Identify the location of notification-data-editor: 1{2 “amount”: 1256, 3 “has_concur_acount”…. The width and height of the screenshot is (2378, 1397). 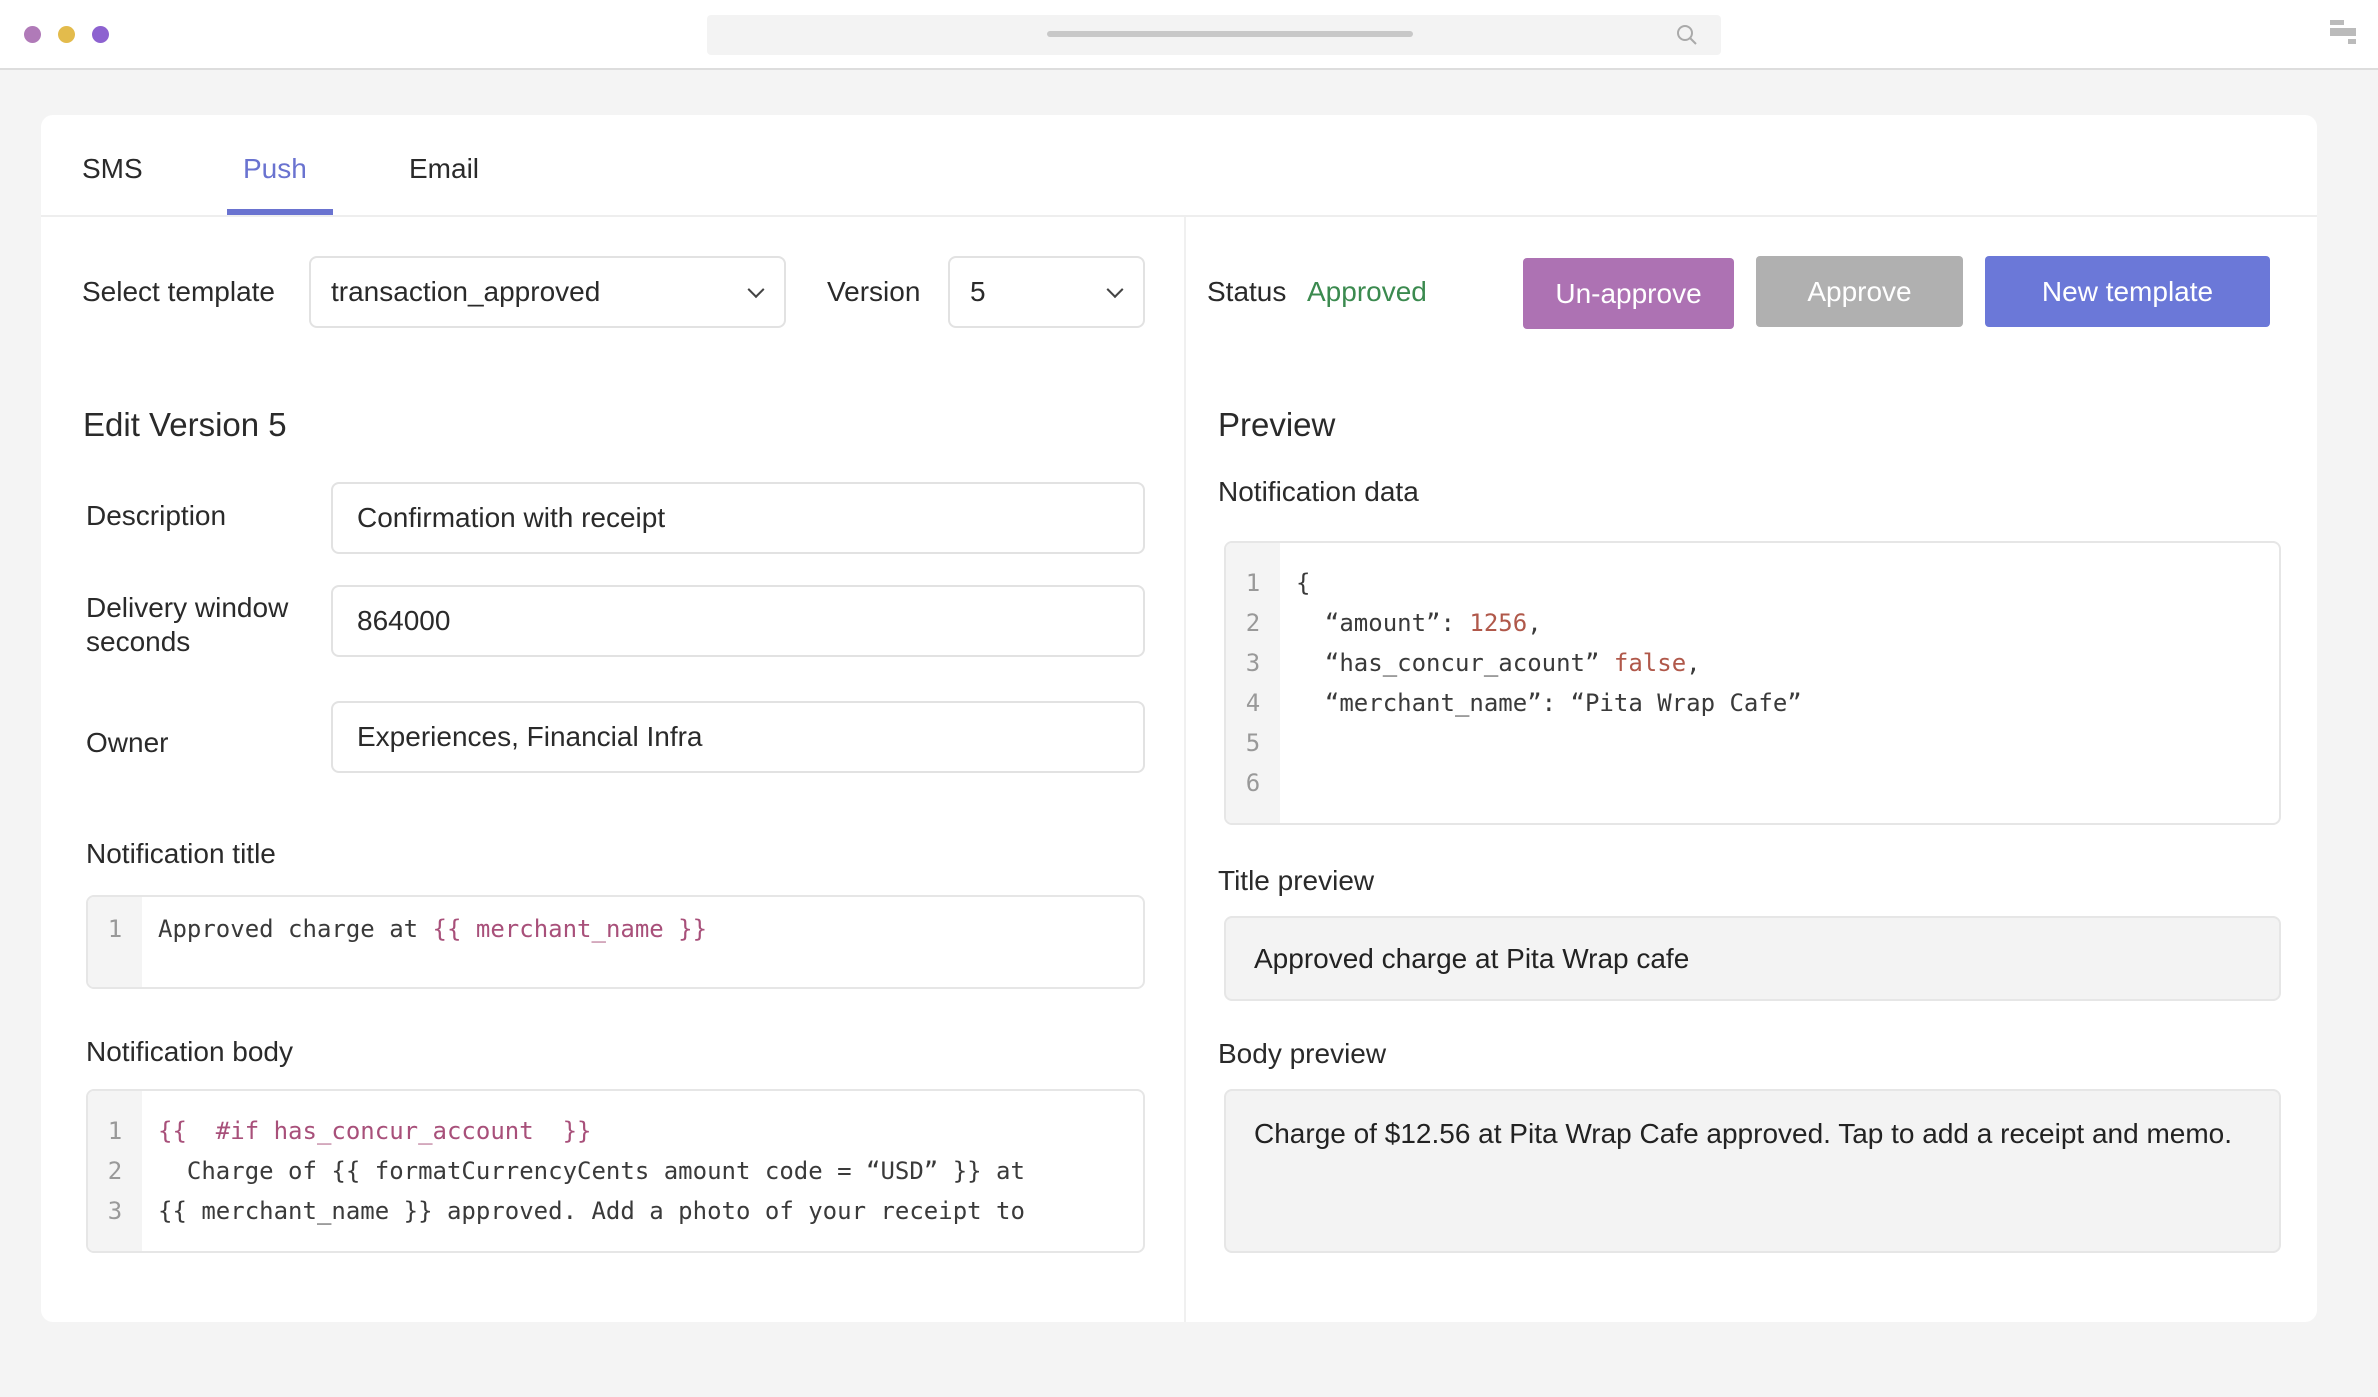
(1752, 683).